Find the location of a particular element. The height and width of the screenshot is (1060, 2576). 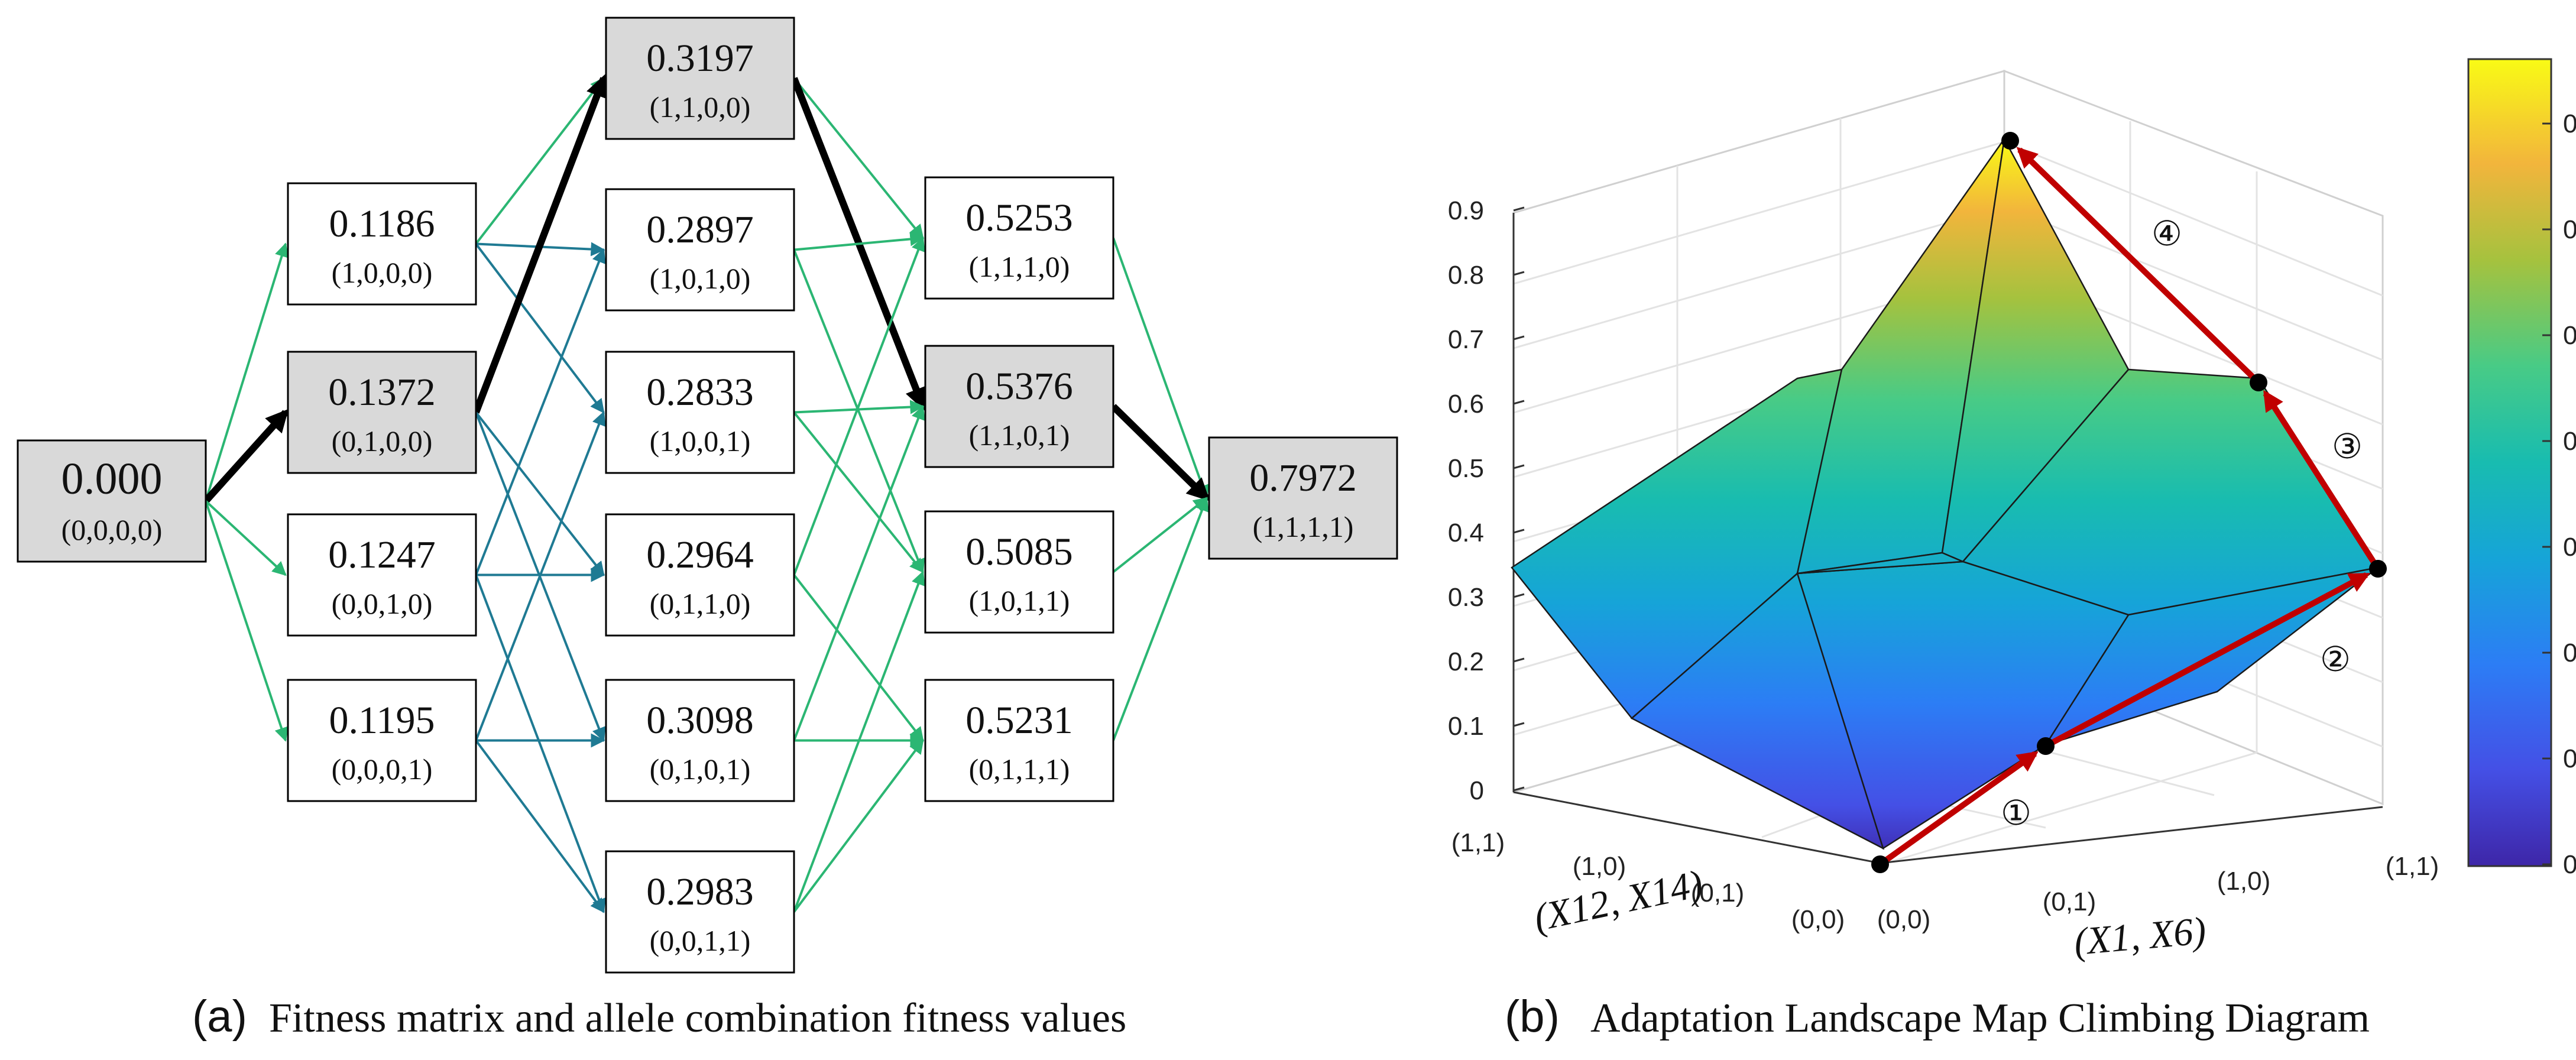

right-axis-tick-label: (1,0) is located at coordinates (2243, 881).